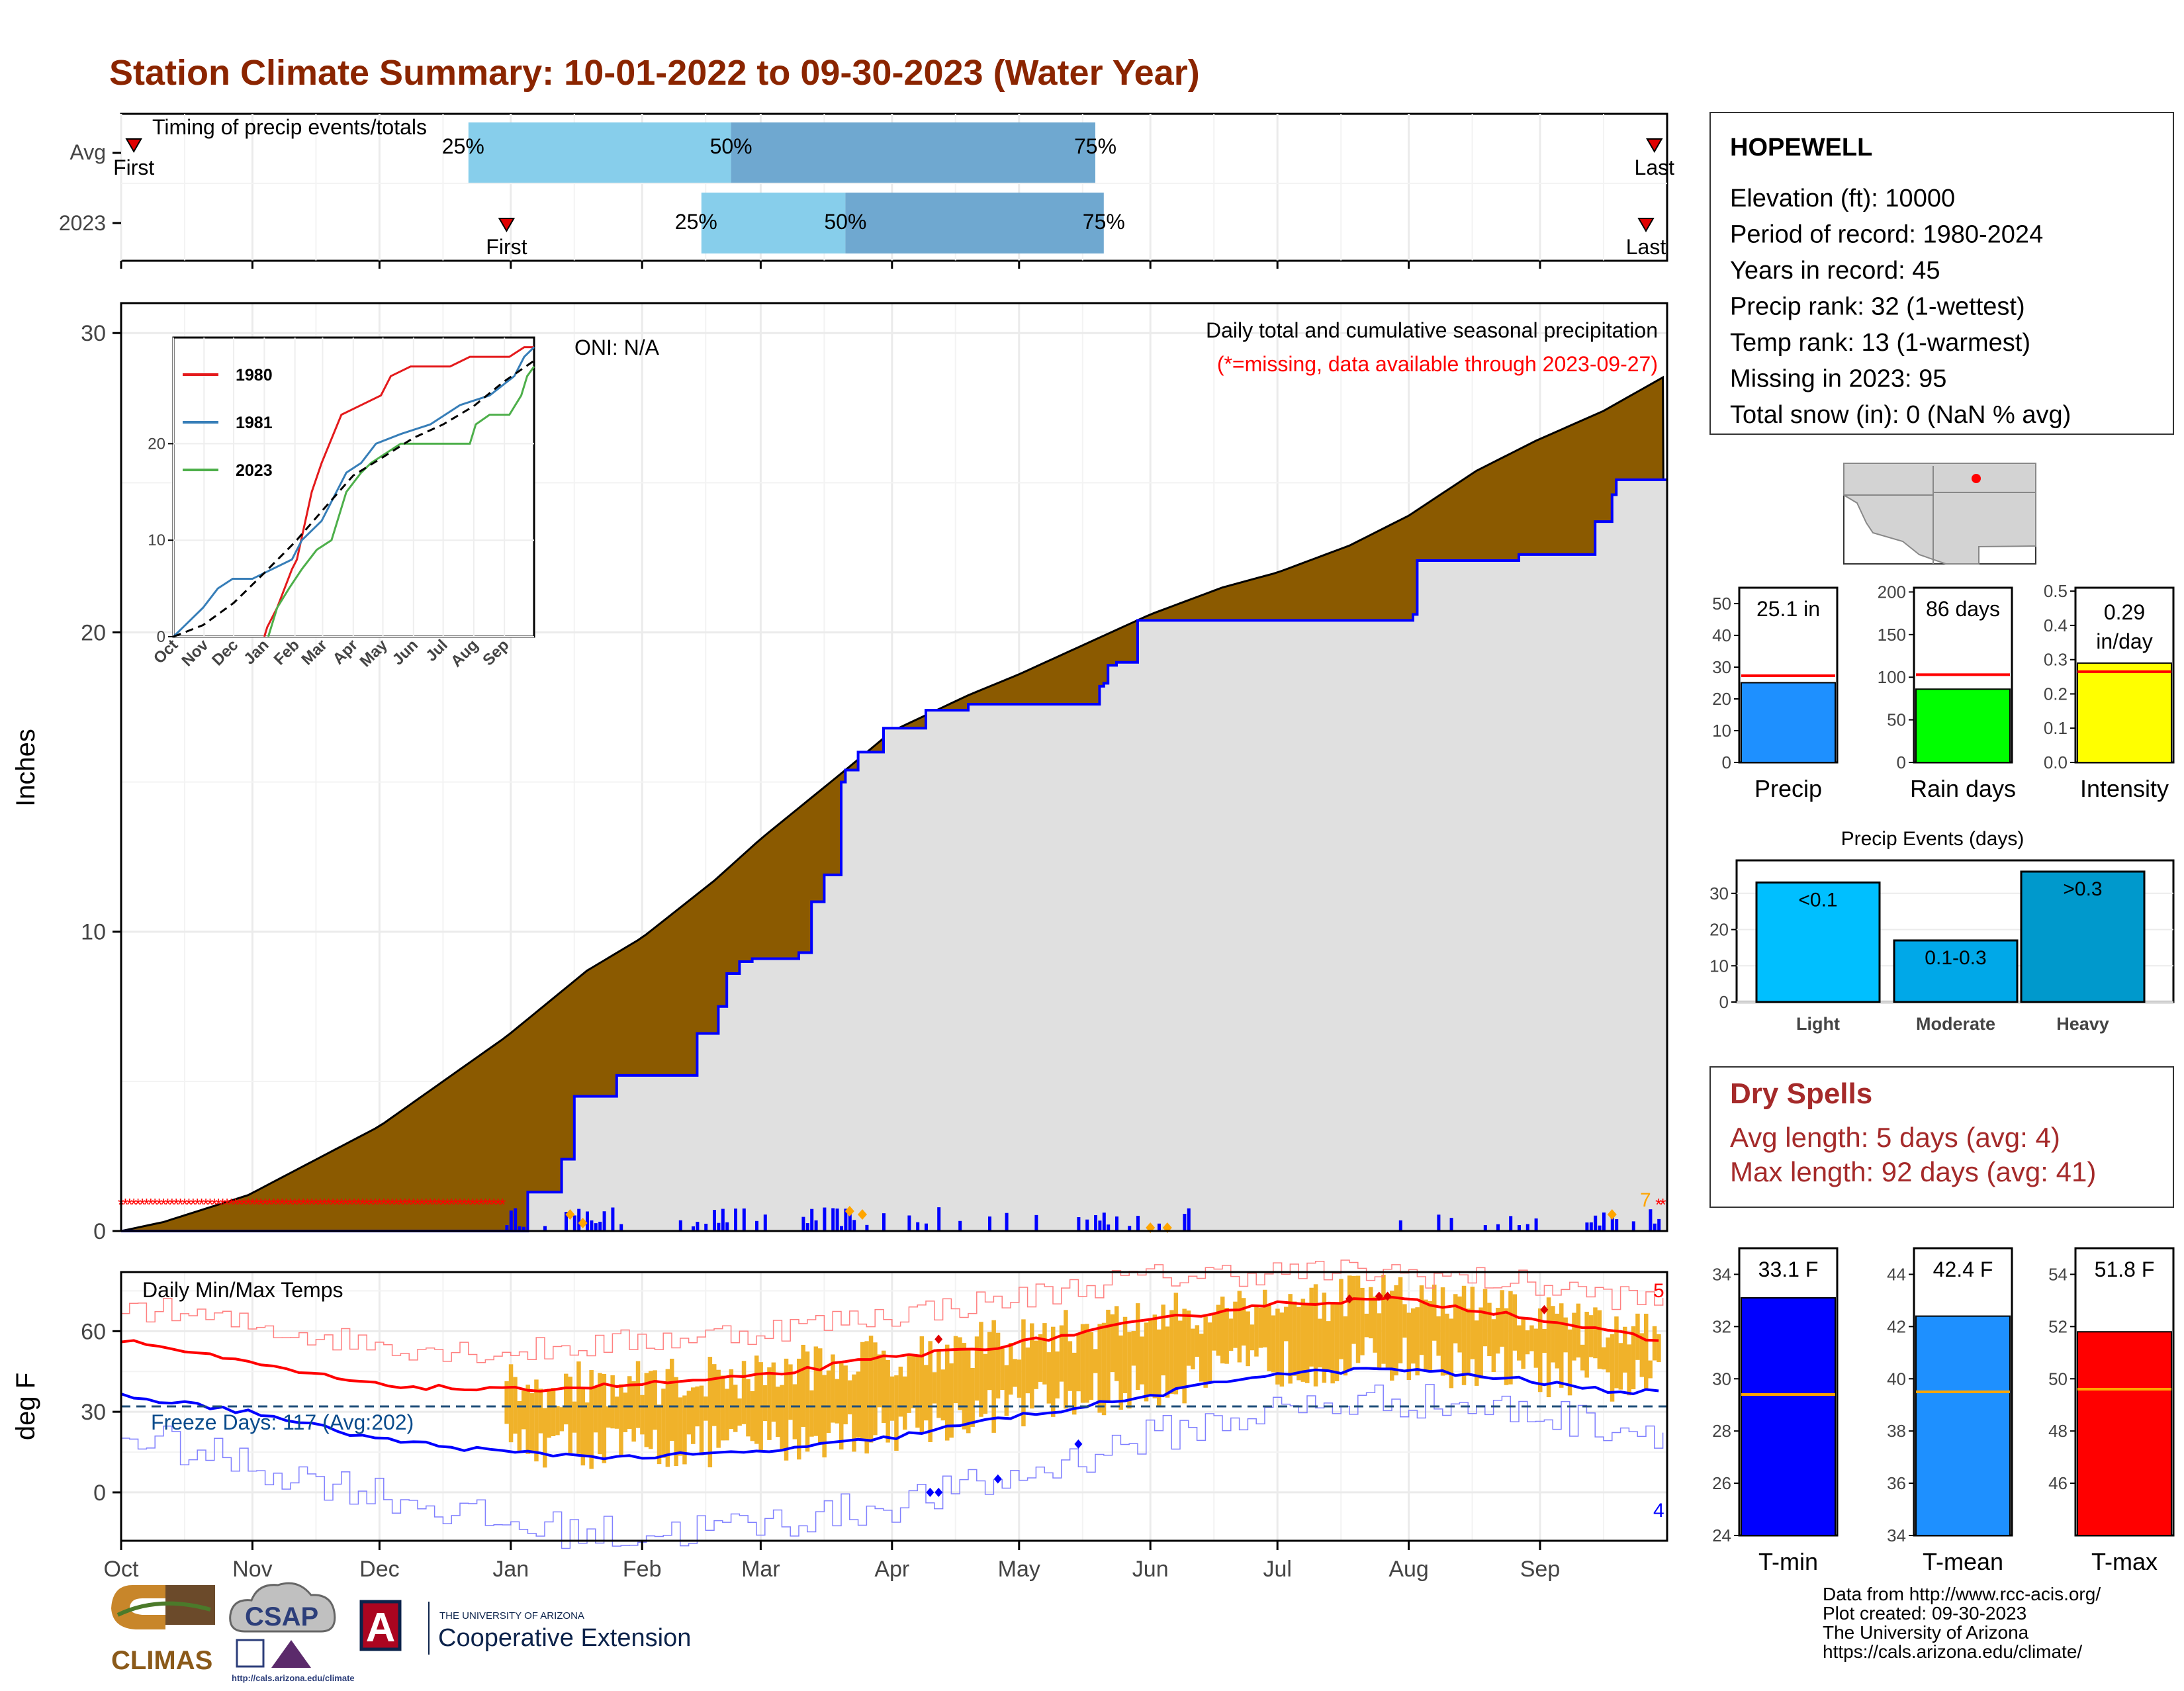 The image size is (2184, 1691). Describe the element at coordinates (1955, 1024) in the screenshot. I see `events-category-label: Moderate` at that location.